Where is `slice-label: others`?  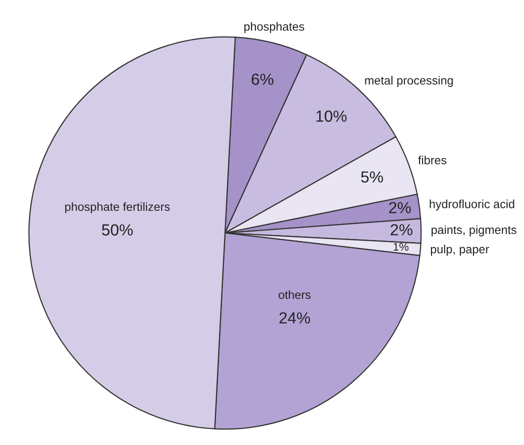
slice-label: others is located at coordinates (294, 294).